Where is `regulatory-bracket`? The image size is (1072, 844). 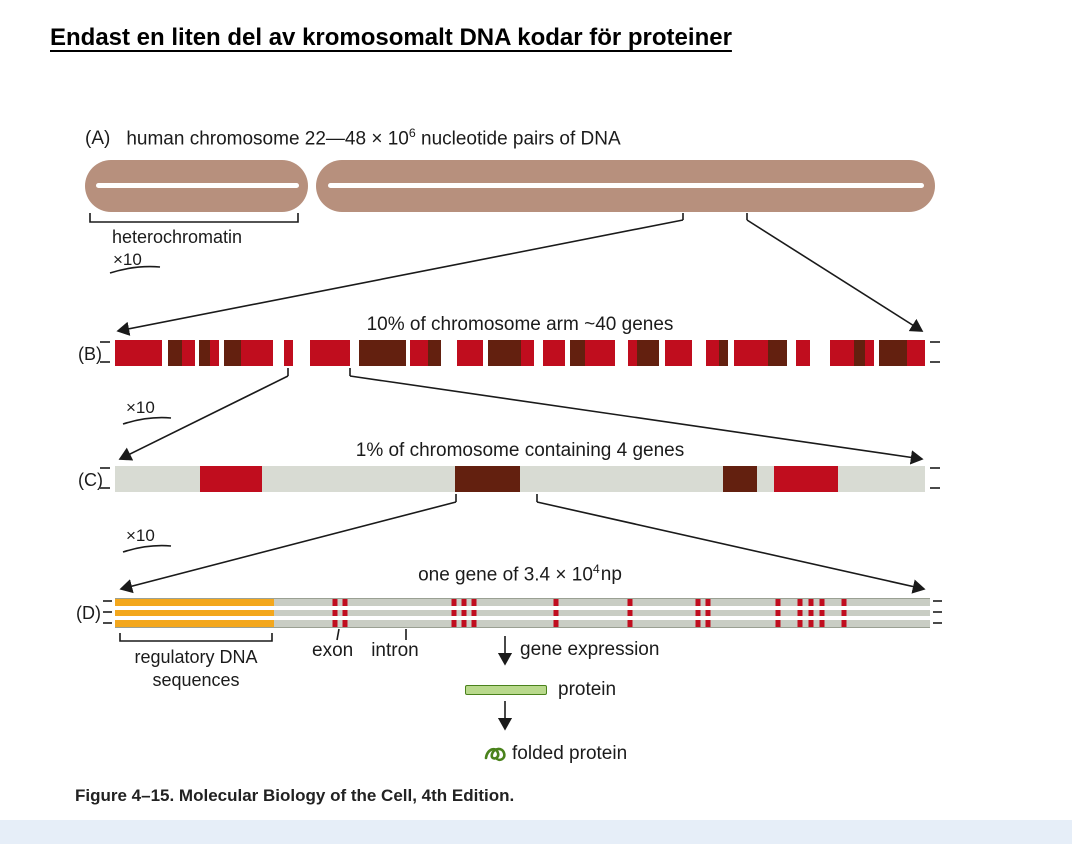
regulatory-bracket is located at coordinates (196, 637).